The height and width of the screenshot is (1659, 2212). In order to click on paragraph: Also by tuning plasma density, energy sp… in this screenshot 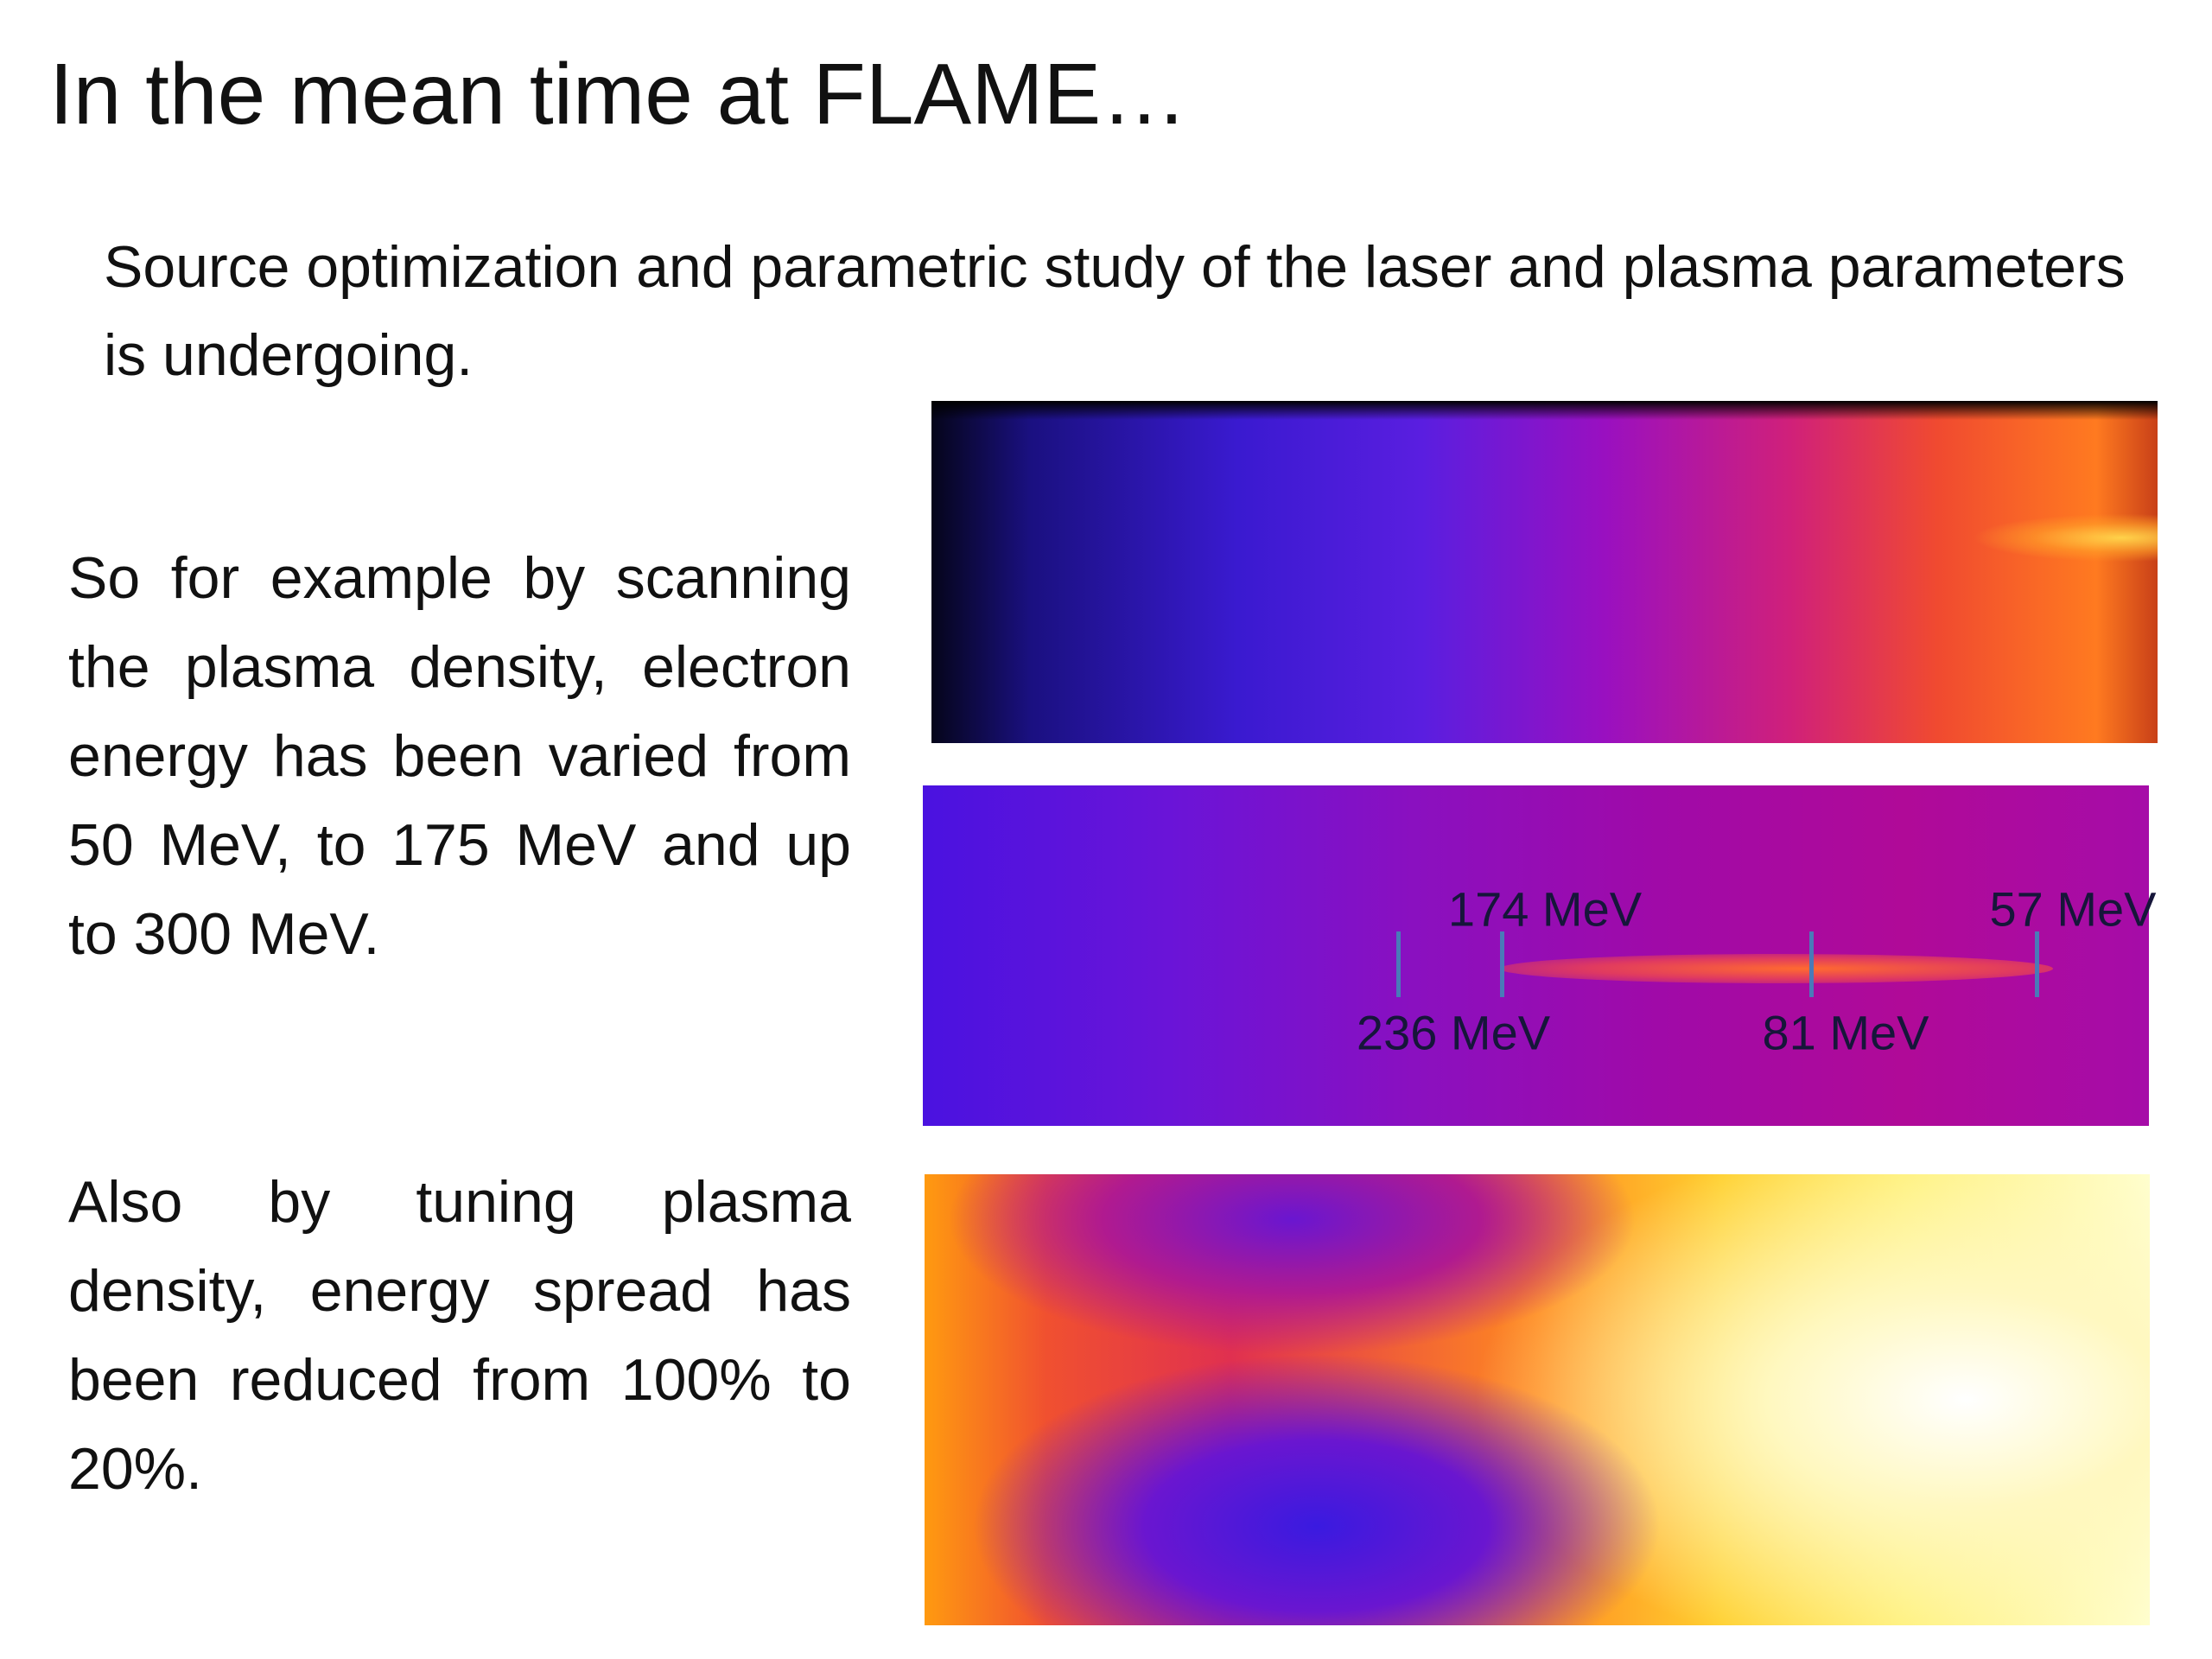, I will do `click(459, 1335)`.